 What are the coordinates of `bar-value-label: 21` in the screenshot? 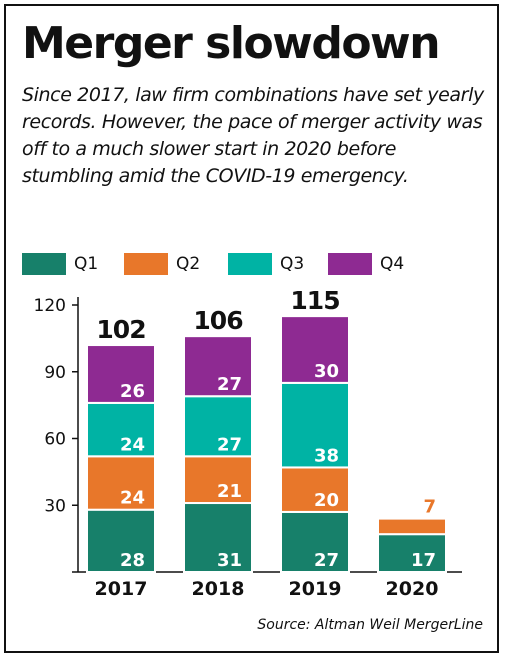 It's located at (229, 491).